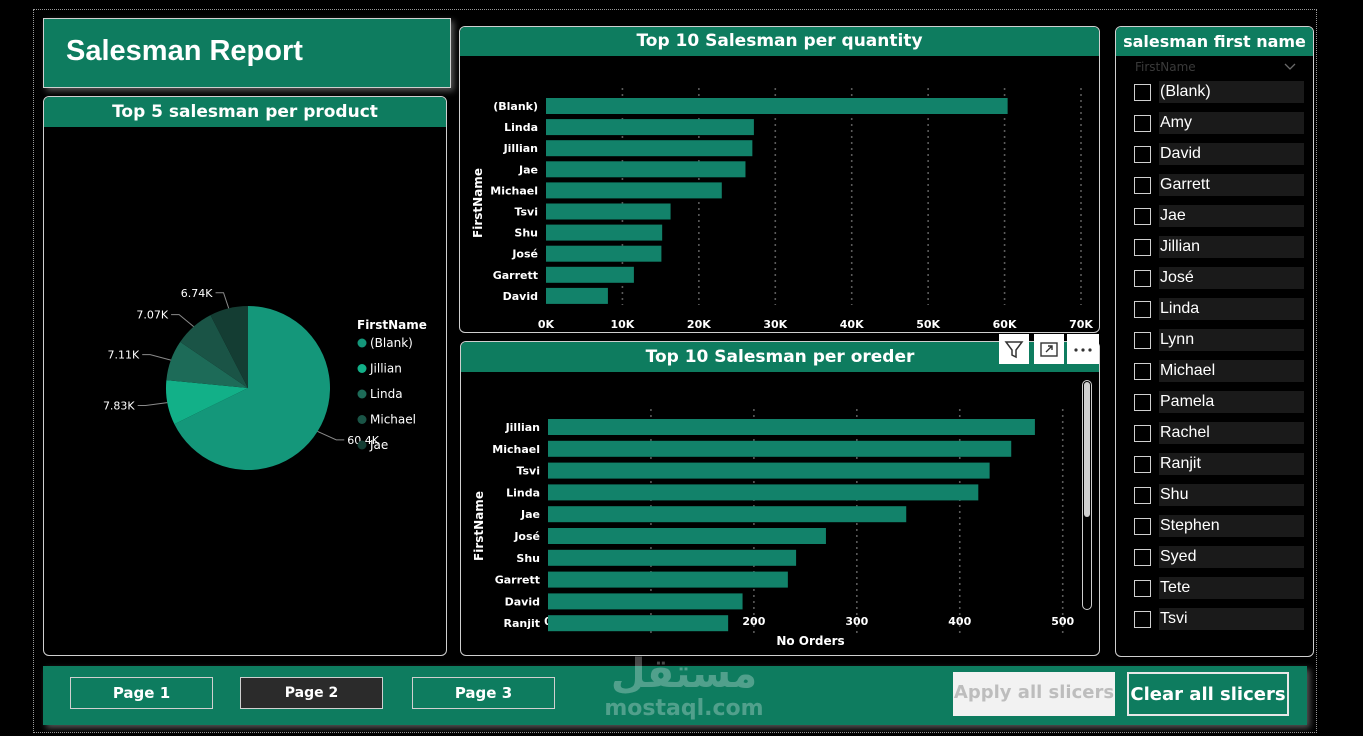 The image size is (1363, 736). Describe the element at coordinates (1049, 349) in the screenshot. I see `focus-mode-icon` at that location.